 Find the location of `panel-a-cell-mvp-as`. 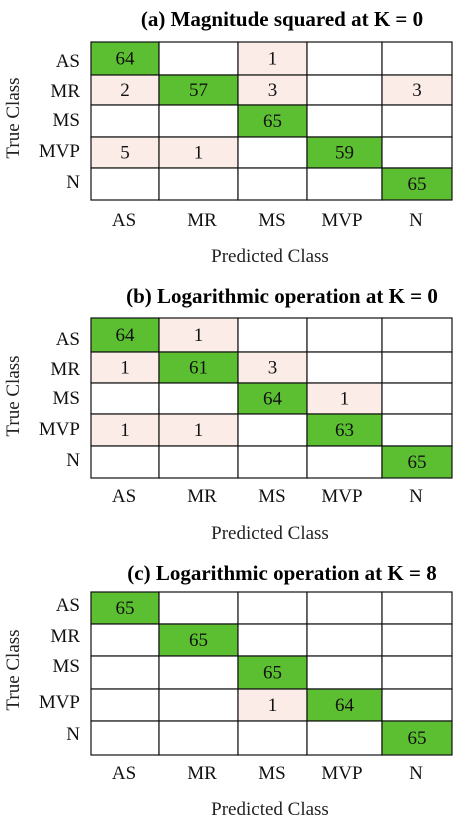

panel-a-cell-mvp-as is located at coordinates (125, 152).